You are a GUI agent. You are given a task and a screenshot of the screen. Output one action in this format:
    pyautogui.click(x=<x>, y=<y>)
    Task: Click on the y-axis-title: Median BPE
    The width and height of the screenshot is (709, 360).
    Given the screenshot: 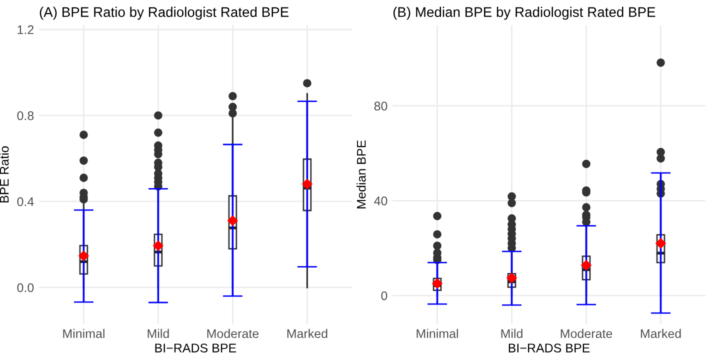 What is the action you would take?
    pyautogui.click(x=361, y=174)
    